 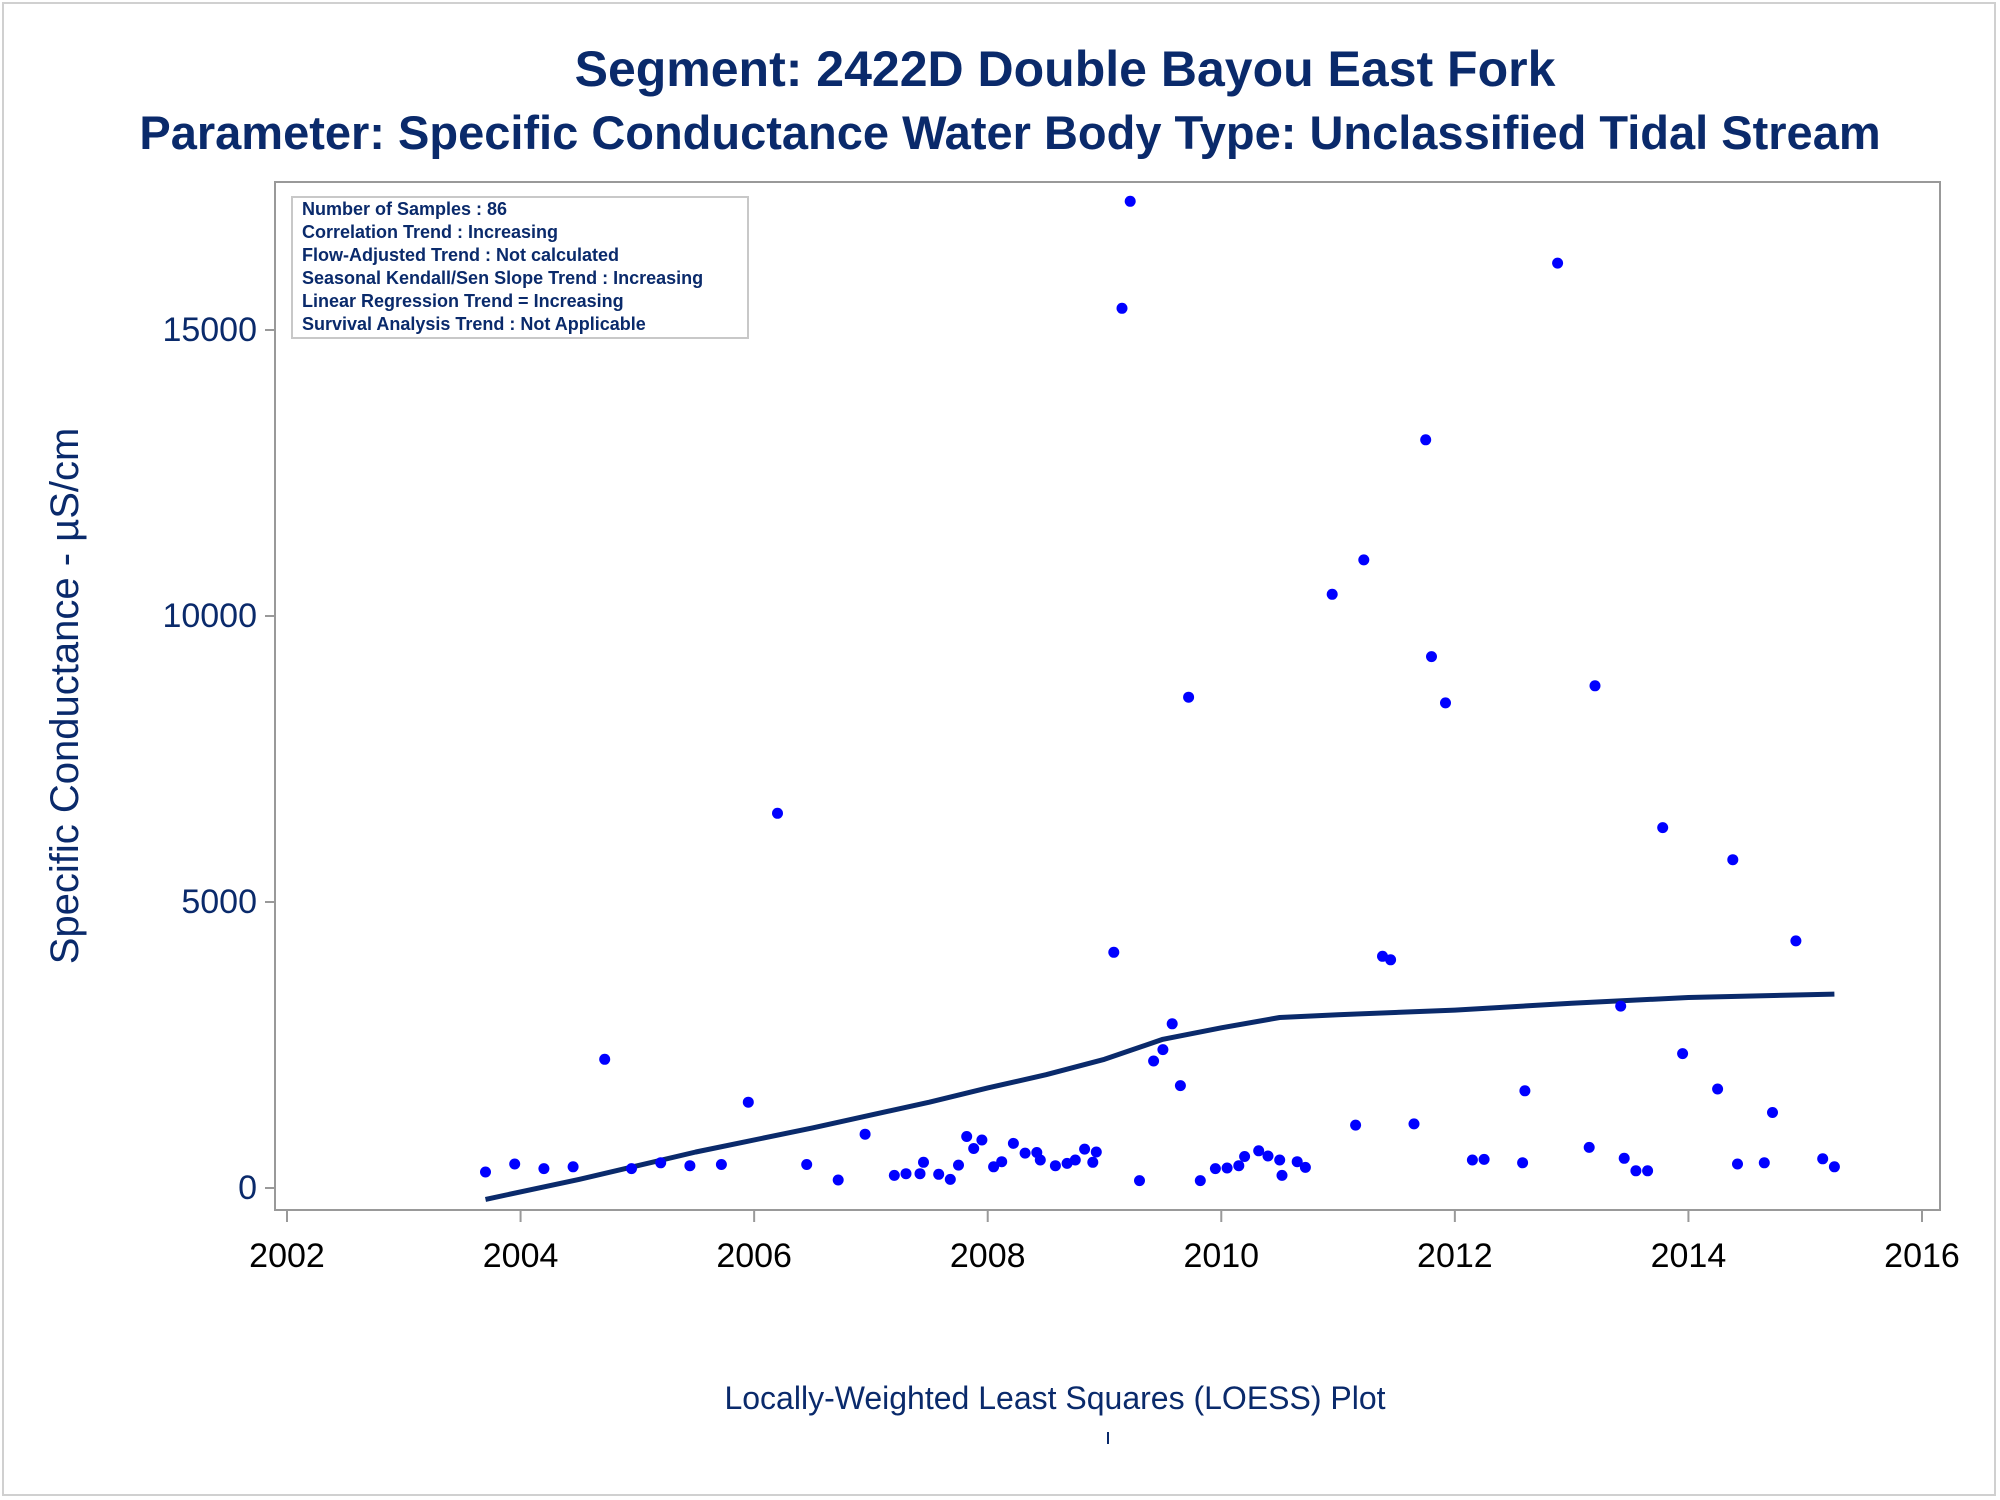 I want to click on x-tick-label: 2008, so click(x=988, y=1256).